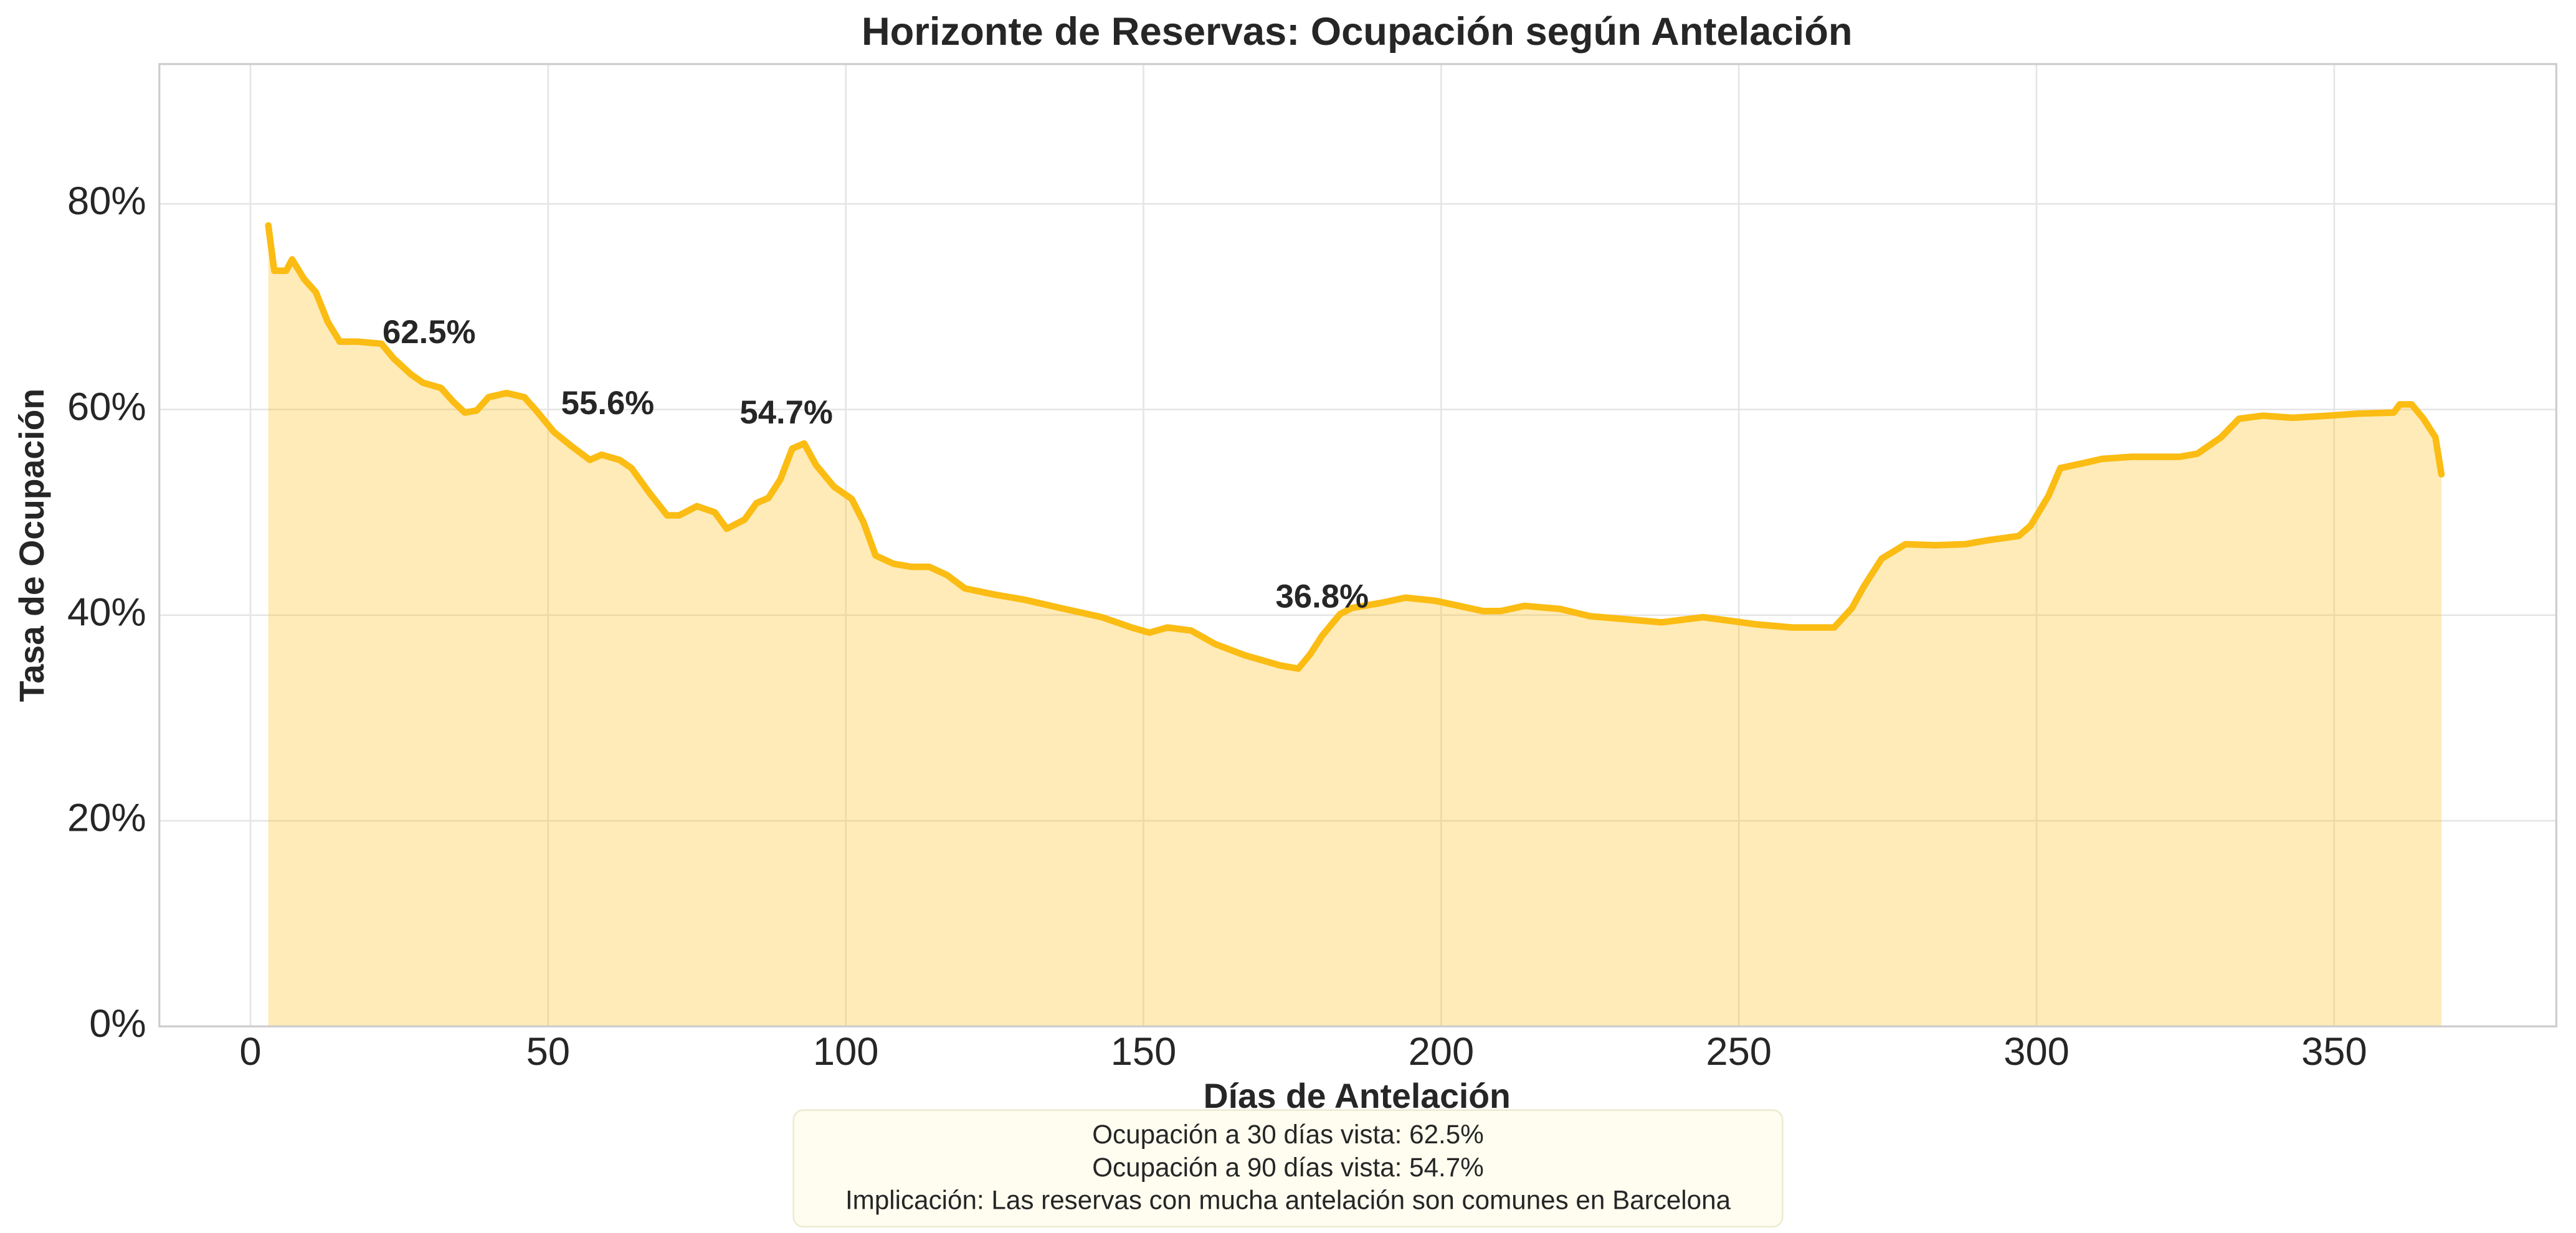 The height and width of the screenshot is (1233, 2576). I want to click on annotation: 36.8%, so click(1322, 596).